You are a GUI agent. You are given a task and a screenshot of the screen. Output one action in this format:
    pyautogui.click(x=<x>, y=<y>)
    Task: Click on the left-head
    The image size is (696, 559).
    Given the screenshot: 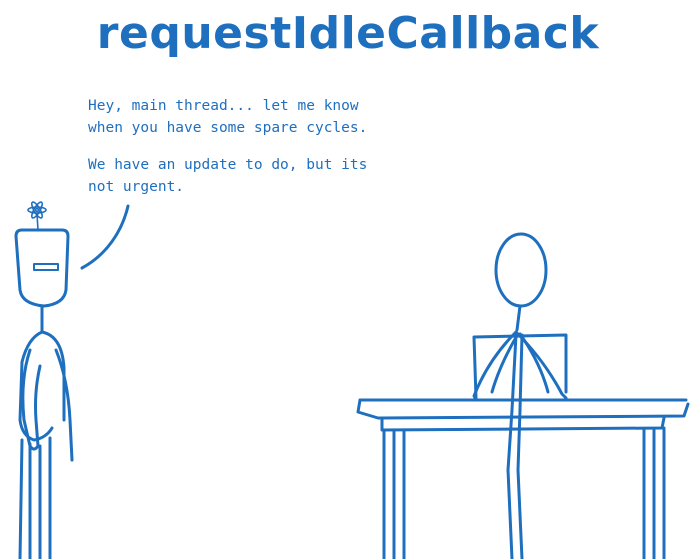 What is the action you would take?
    pyautogui.click(x=42, y=268)
    